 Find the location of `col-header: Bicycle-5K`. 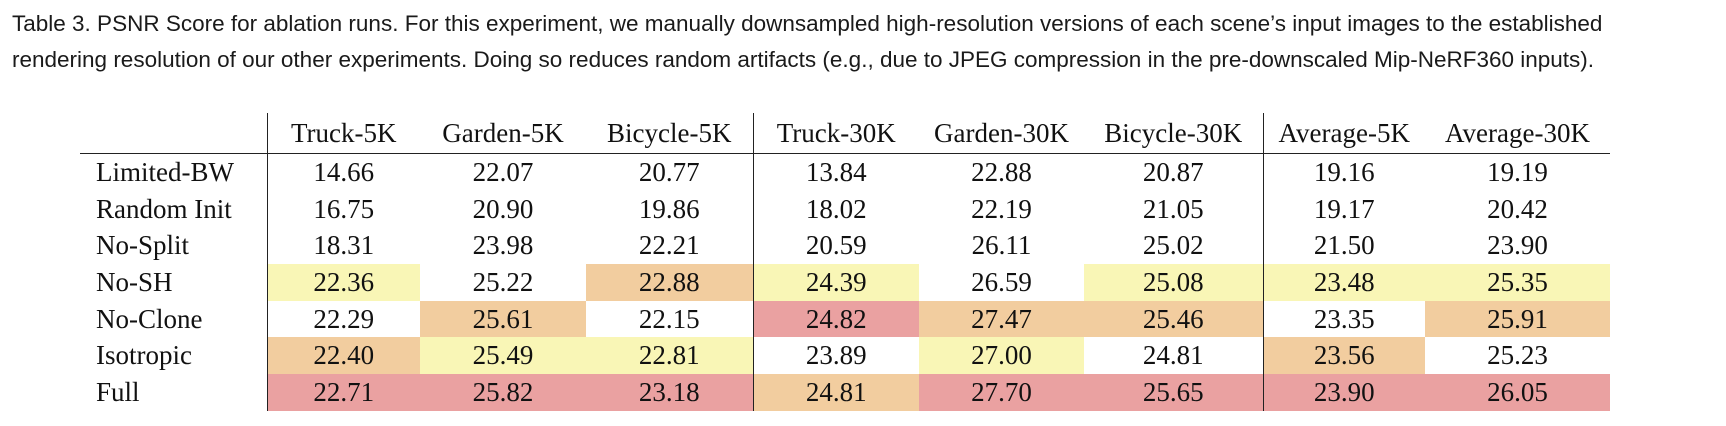

col-header: Bicycle-5K is located at coordinates (669, 133).